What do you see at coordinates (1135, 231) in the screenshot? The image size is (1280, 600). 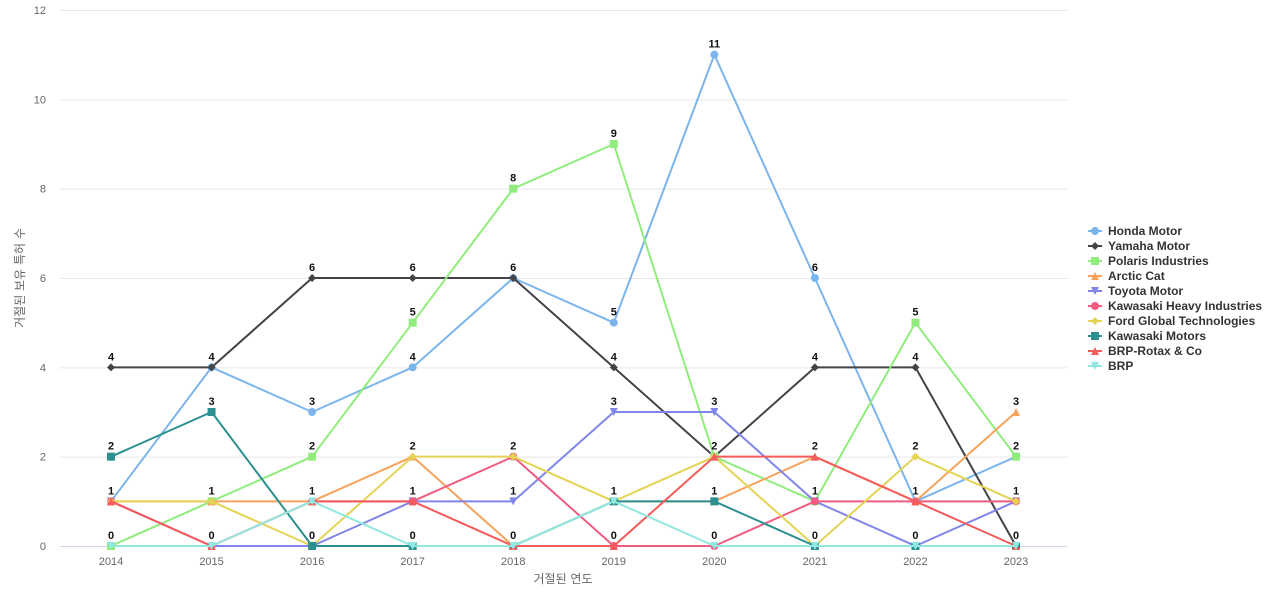 I see `legend-item: Honda Motor` at bounding box center [1135, 231].